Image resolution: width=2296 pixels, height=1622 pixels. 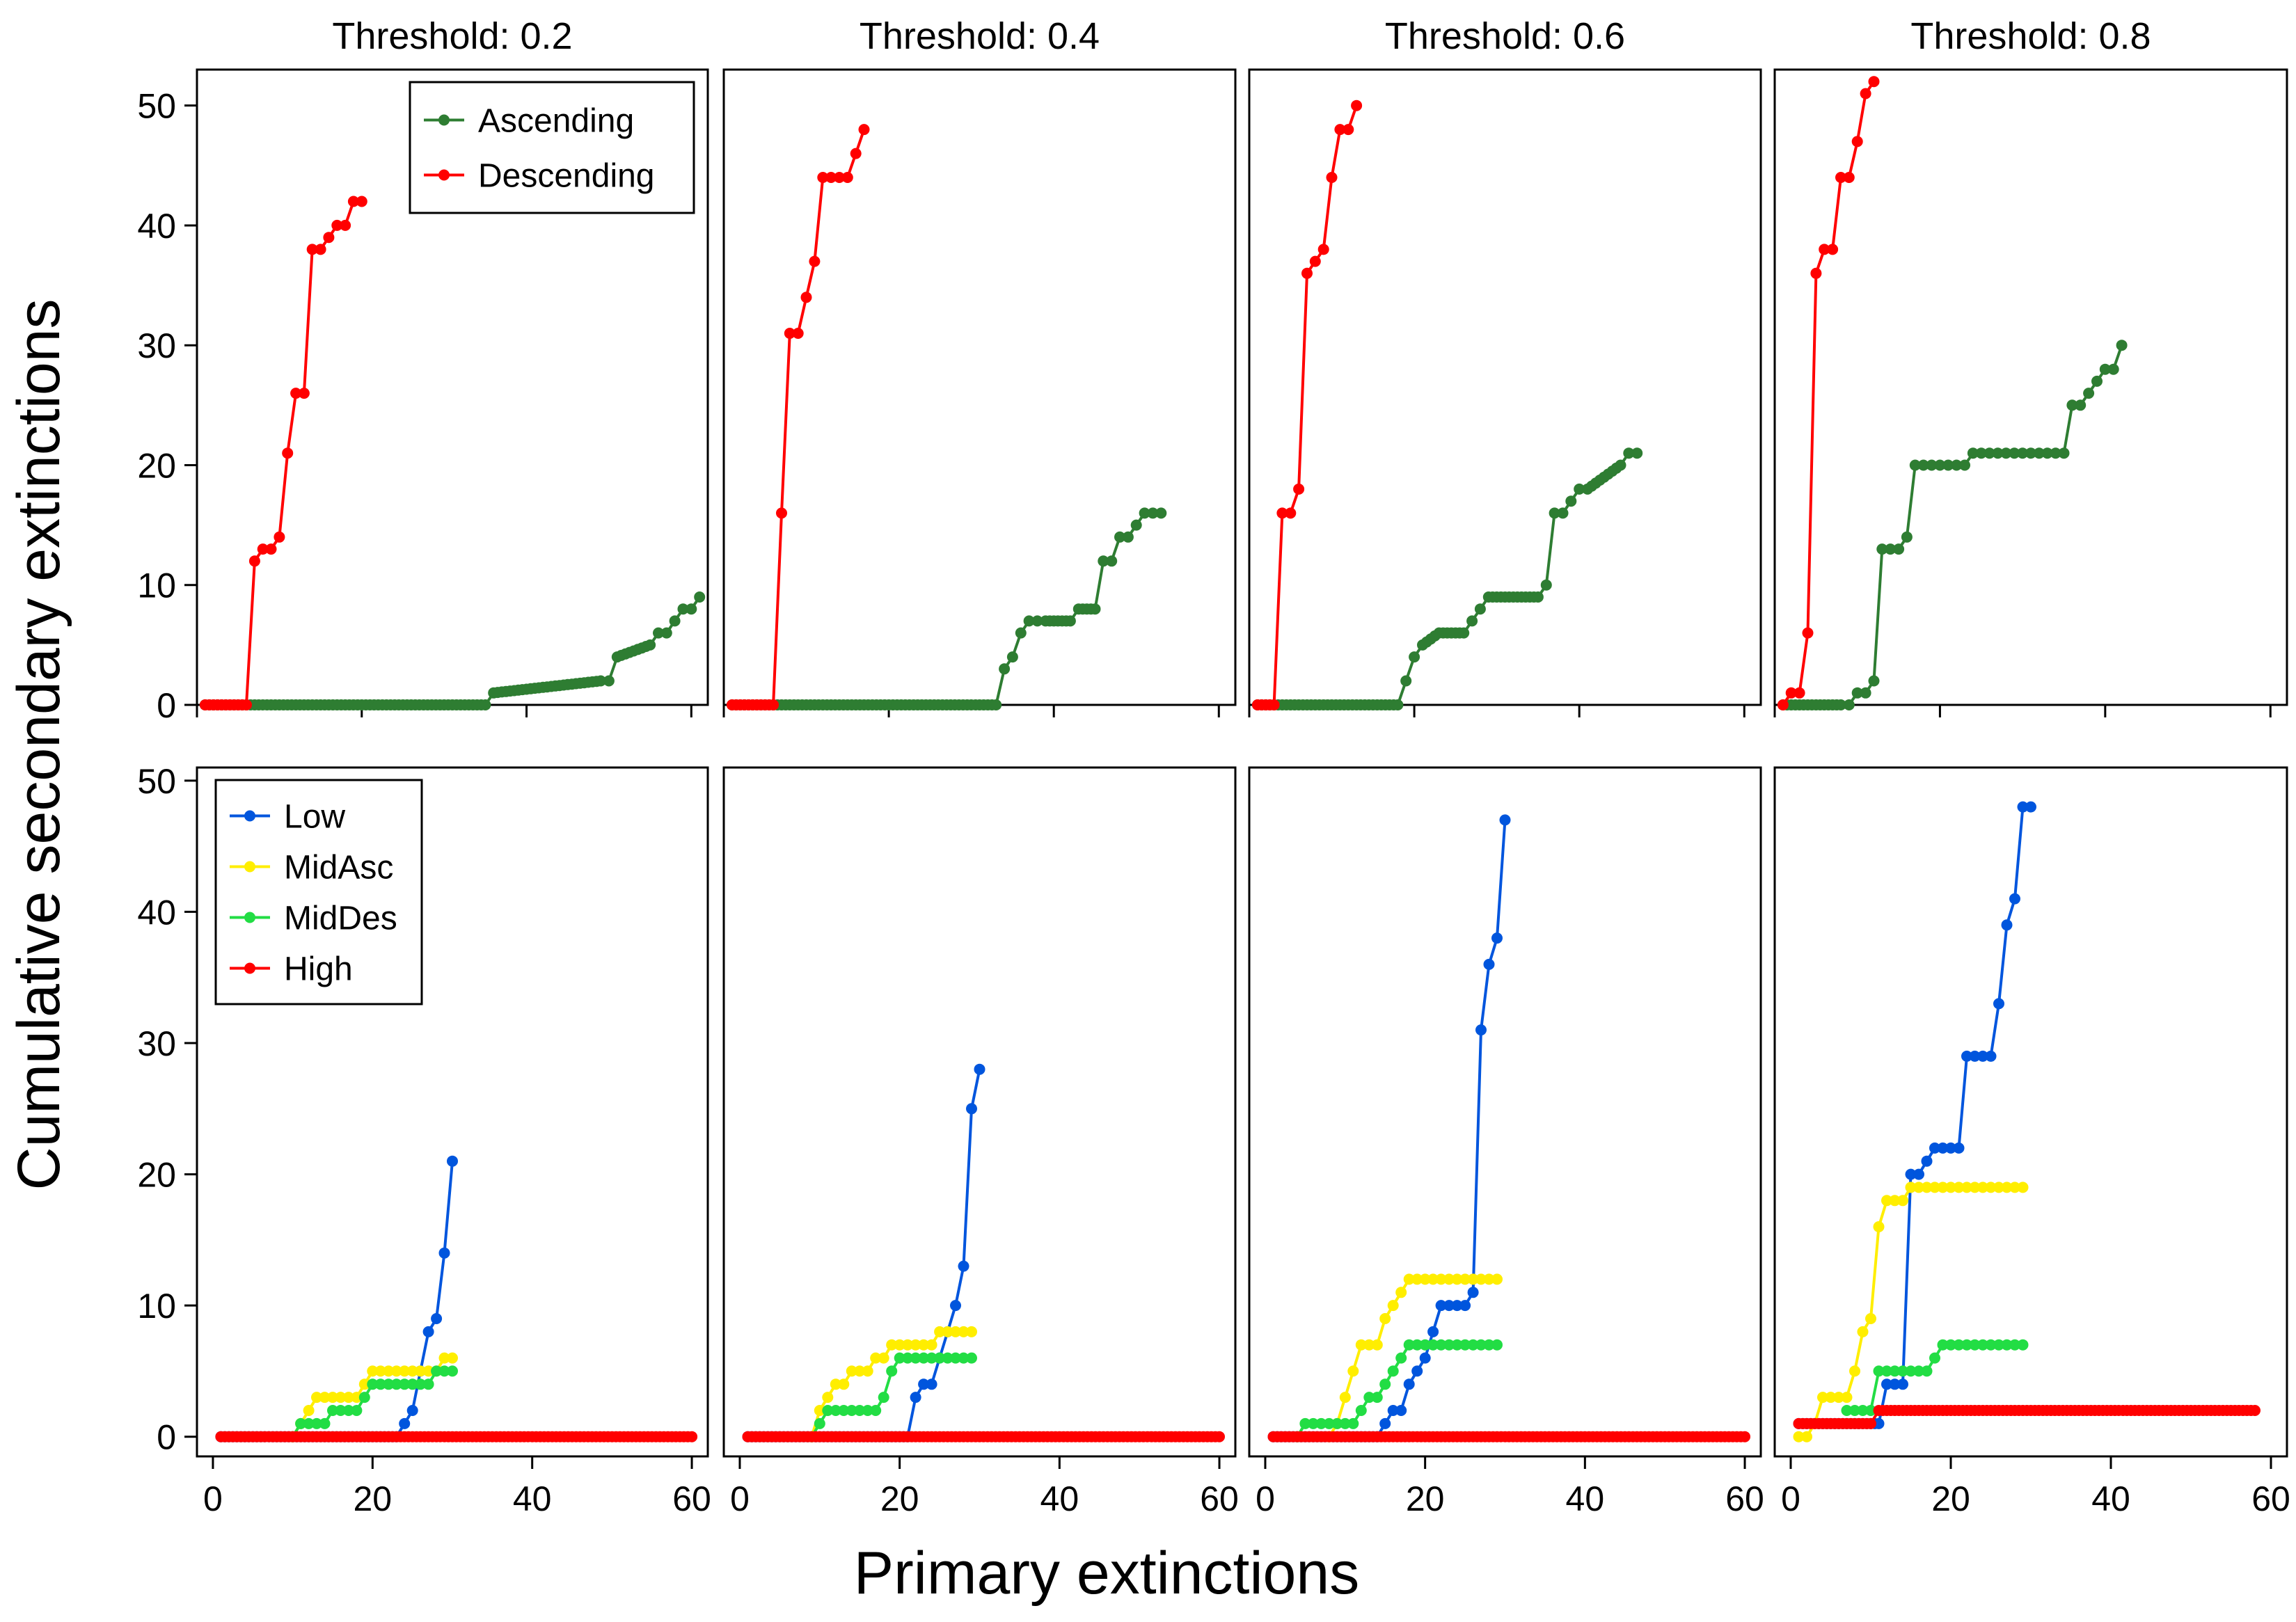 I want to click on panel-title: Threshold: 0.2, so click(x=452, y=36).